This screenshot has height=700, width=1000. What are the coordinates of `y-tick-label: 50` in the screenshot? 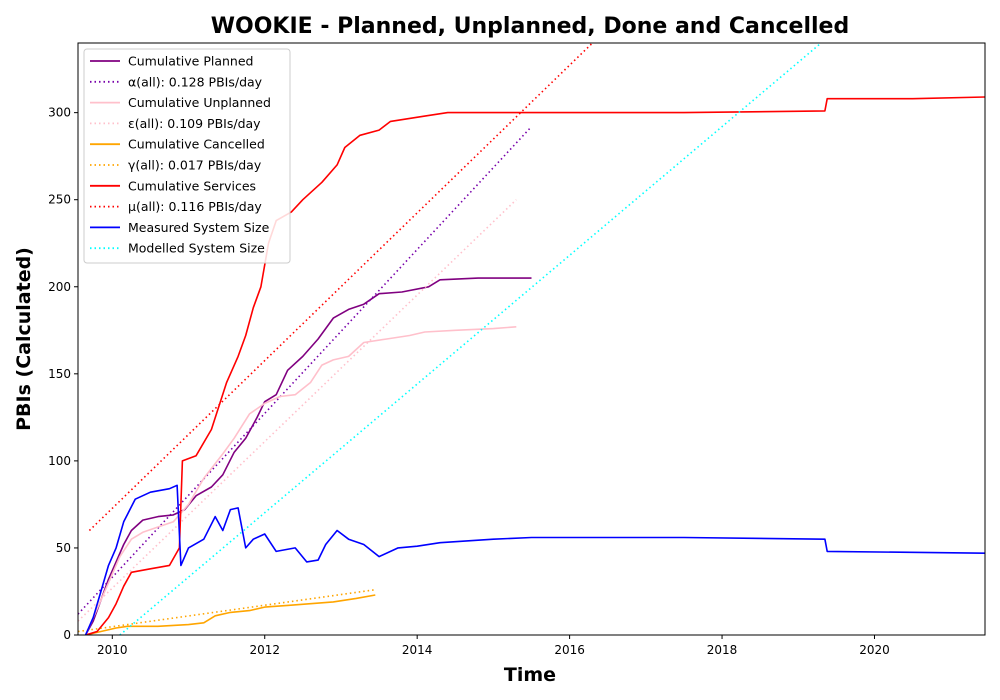 It's located at (63, 548).